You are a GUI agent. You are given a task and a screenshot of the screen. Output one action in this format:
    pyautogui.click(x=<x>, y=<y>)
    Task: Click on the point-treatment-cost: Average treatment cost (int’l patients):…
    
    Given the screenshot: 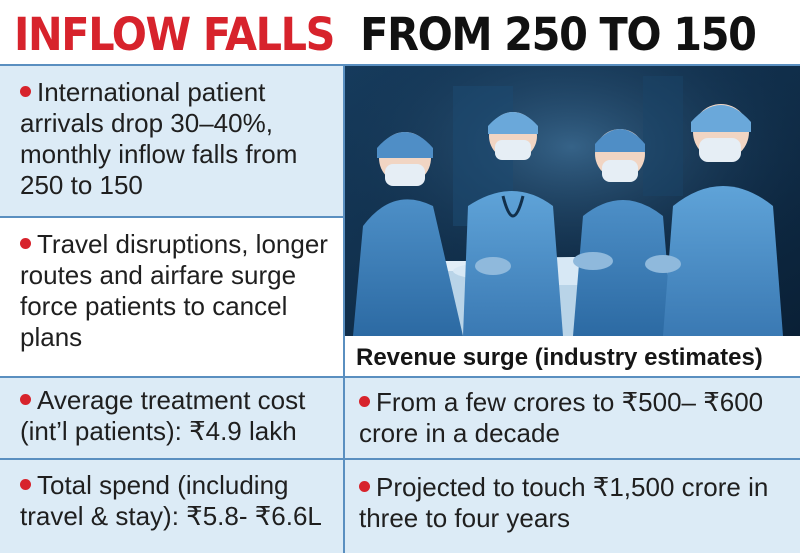 What is the action you would take?
    pyautogui.click(x=171, y=418)
    